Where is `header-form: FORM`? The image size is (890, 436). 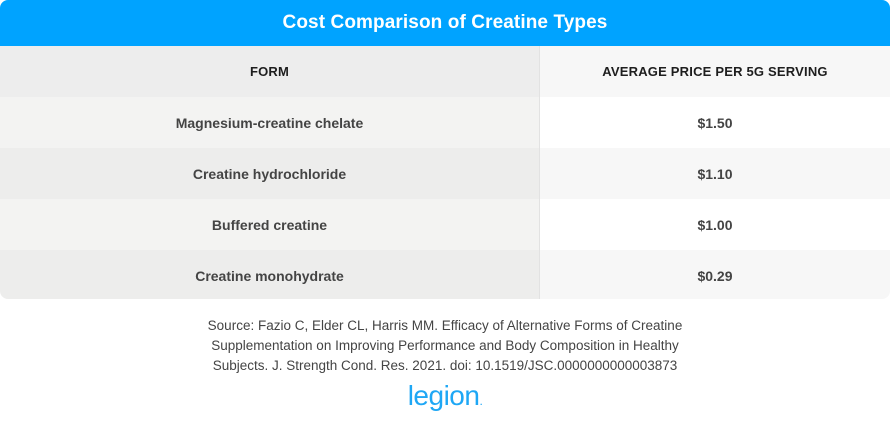 header-form: FORM is located at coordinates (270, 71).